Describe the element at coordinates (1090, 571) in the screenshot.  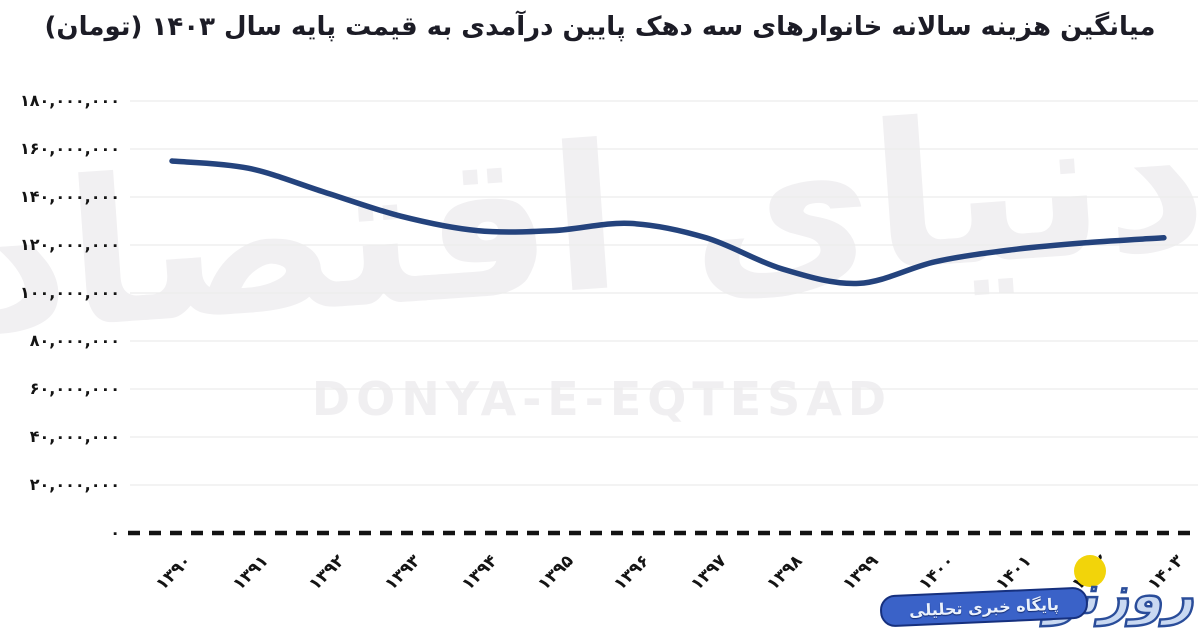
I see `logo-yellow-circle-icon` at that location.